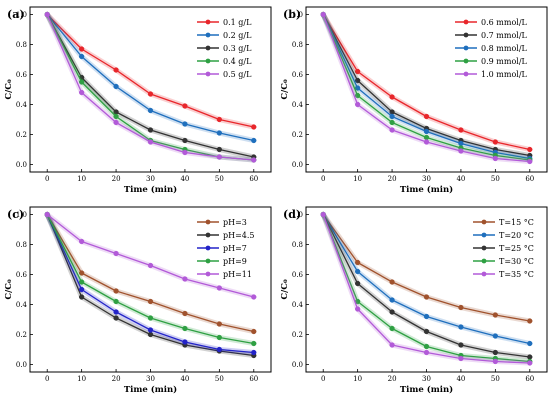  Describe the element at coordinates (237, 35) in the screenshot. I see `legend-label: 0.2 g/L` at that location.